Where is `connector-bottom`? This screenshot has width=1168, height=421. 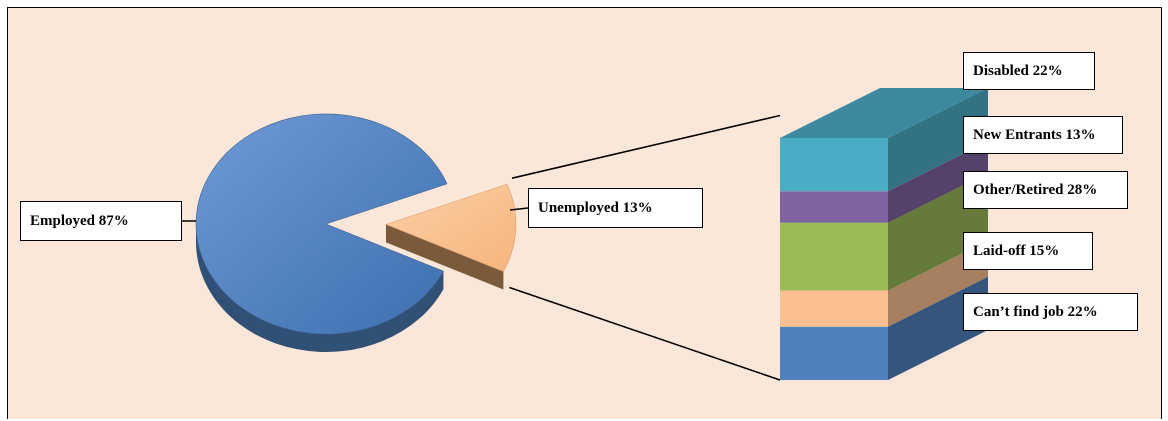 connector-bottom is located at coordinates (645, 333).